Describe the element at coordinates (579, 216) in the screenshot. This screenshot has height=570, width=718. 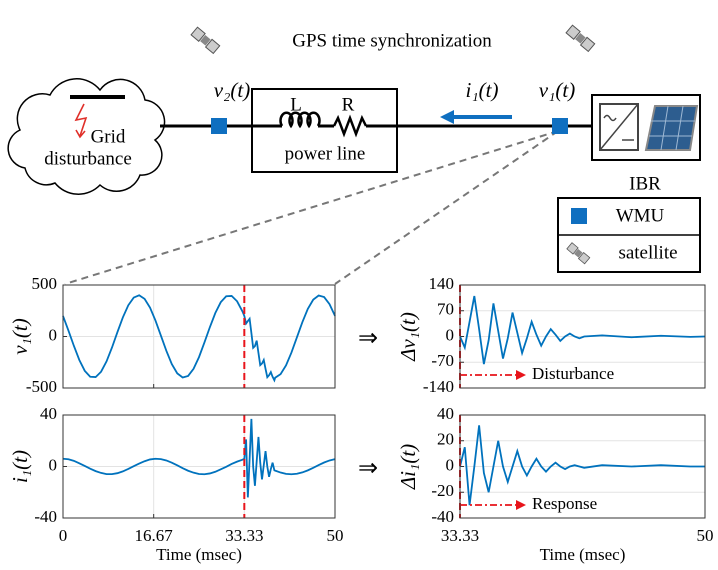
I see `legend-wmu-icon` at that location.